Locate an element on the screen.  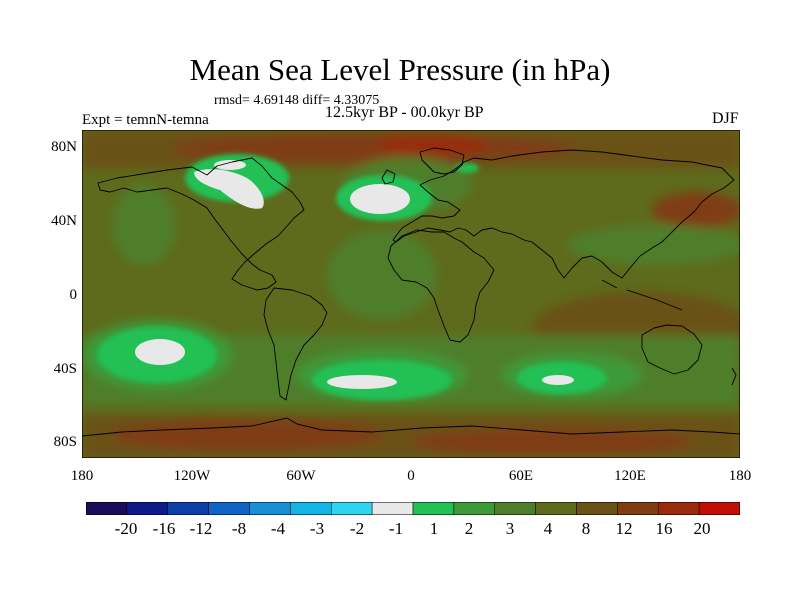
colorbar-label: -1 is located at coordinates (396, 528).